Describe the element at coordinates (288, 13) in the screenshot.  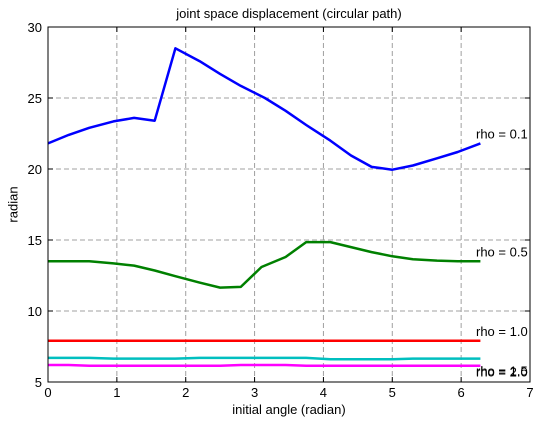
I see `chart-title: joint space displacement (circular path)` at that location.